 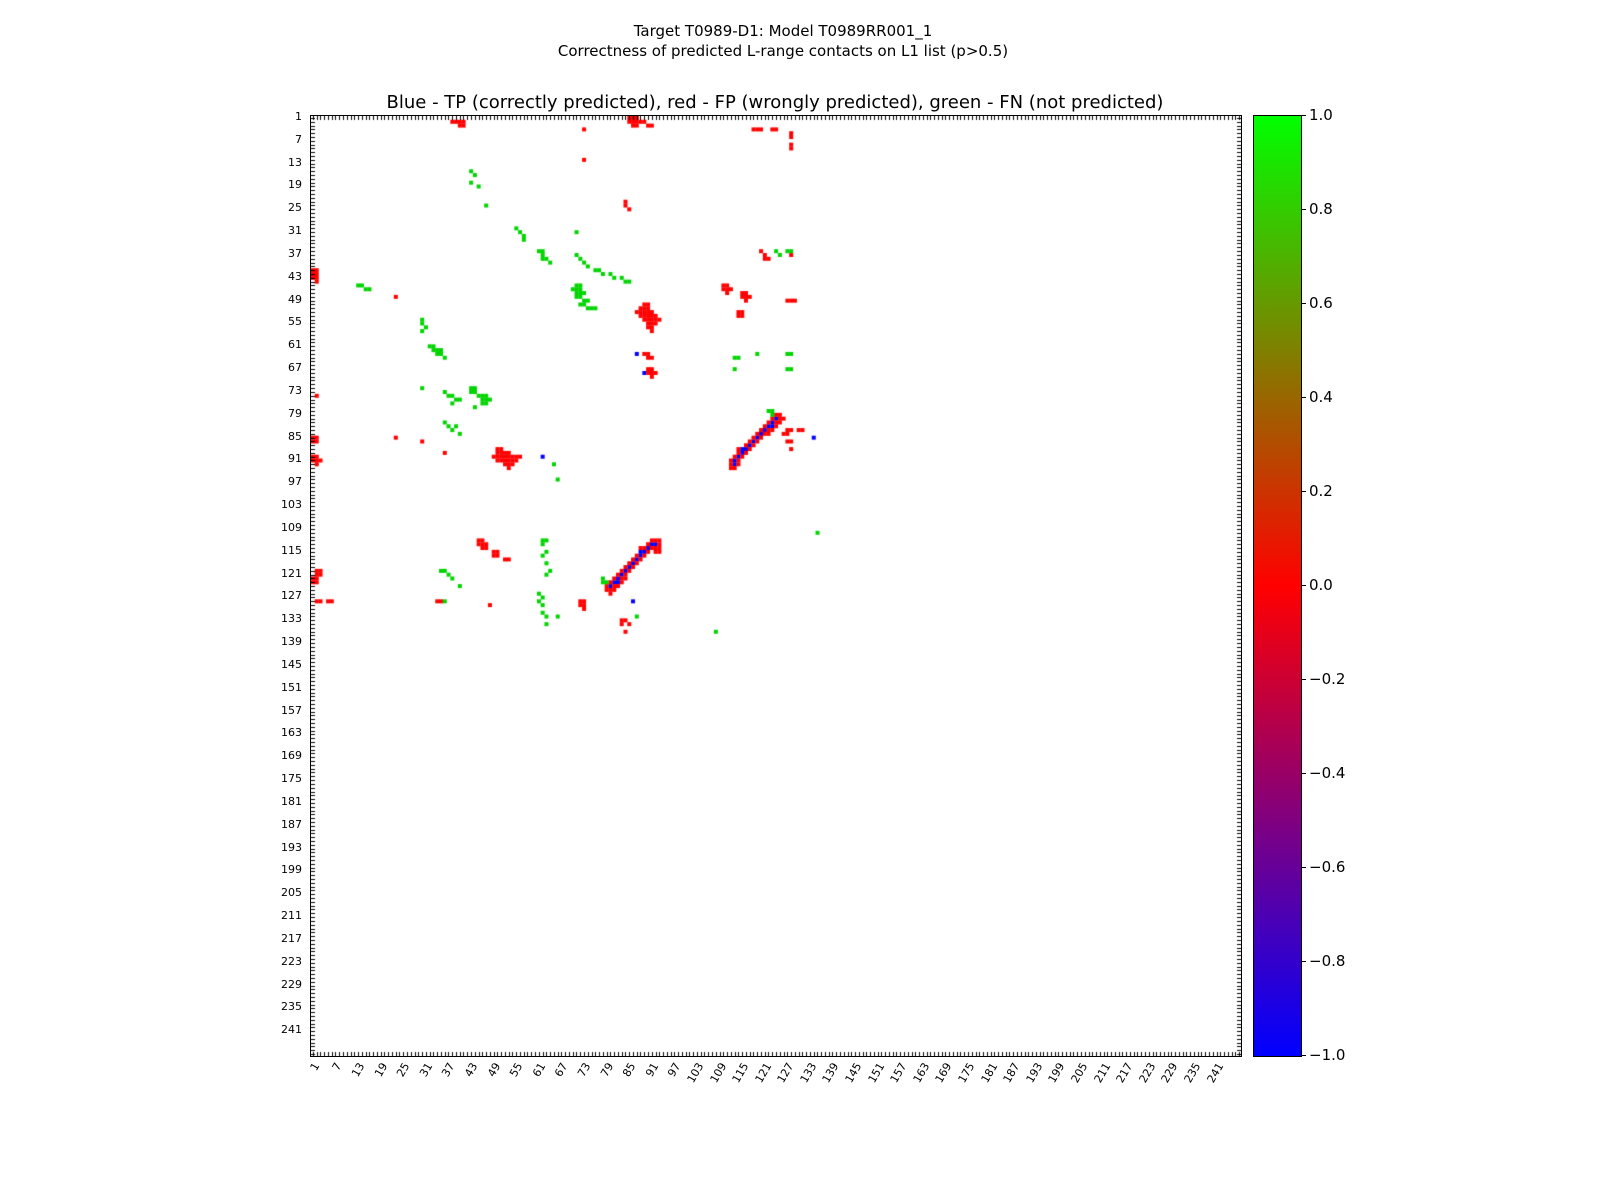 I want to click on x-tick-label: 235, so click(x=1192, y=1073).